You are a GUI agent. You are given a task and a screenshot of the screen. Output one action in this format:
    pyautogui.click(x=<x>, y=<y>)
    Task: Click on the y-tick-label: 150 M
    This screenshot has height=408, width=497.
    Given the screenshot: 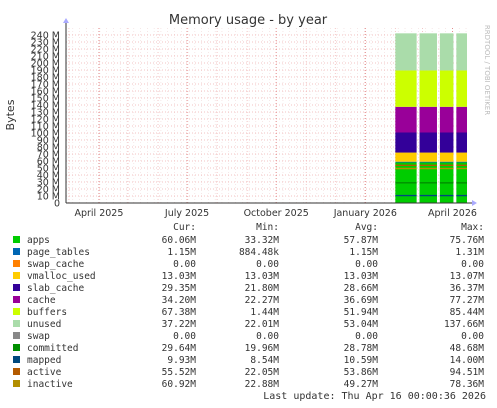 What is the action you would take?
    pyautogui.click(x=45, y=99)
    